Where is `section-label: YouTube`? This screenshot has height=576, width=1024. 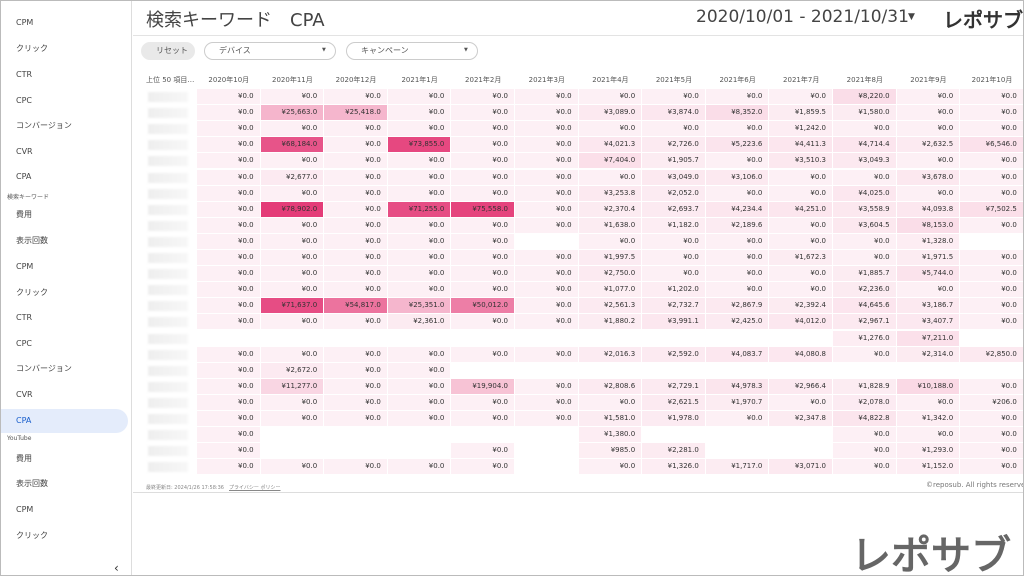
section-label: YouTube is located at coordinates (19, 438).